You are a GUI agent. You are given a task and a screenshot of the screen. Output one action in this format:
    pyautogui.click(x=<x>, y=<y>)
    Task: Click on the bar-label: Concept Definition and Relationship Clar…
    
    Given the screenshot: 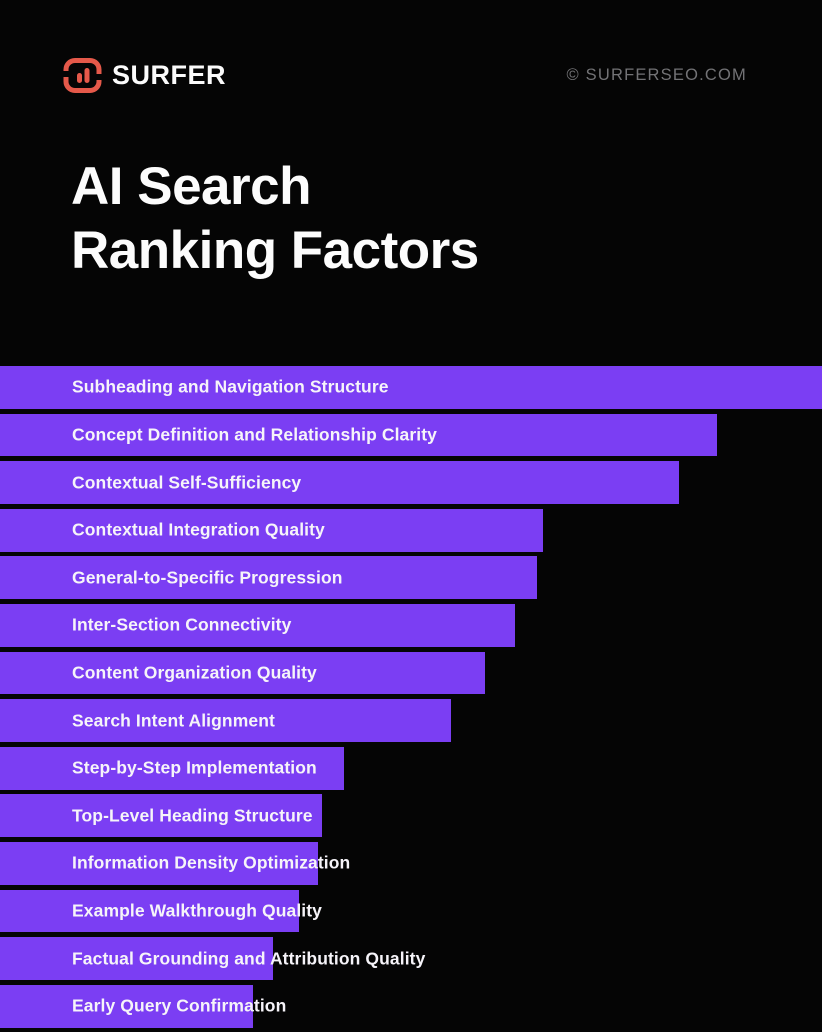 What is the action you would take?
    pyautogui.click(x=255, y=434)
    